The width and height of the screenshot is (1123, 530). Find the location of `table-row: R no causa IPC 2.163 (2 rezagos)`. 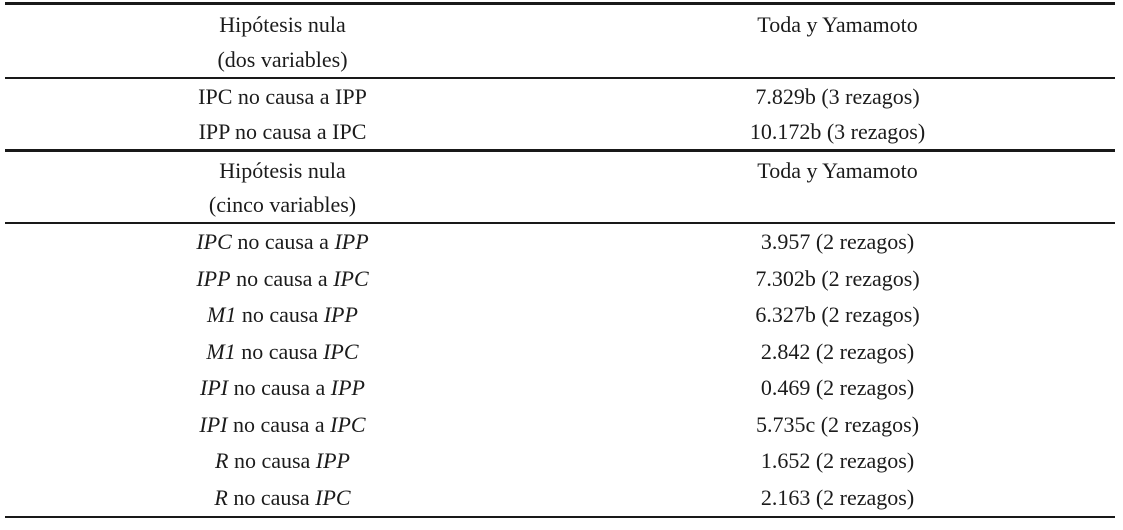

table-row: R no causa IPC 2.163 (2 rezagos) is located at coordinates (560, 498).